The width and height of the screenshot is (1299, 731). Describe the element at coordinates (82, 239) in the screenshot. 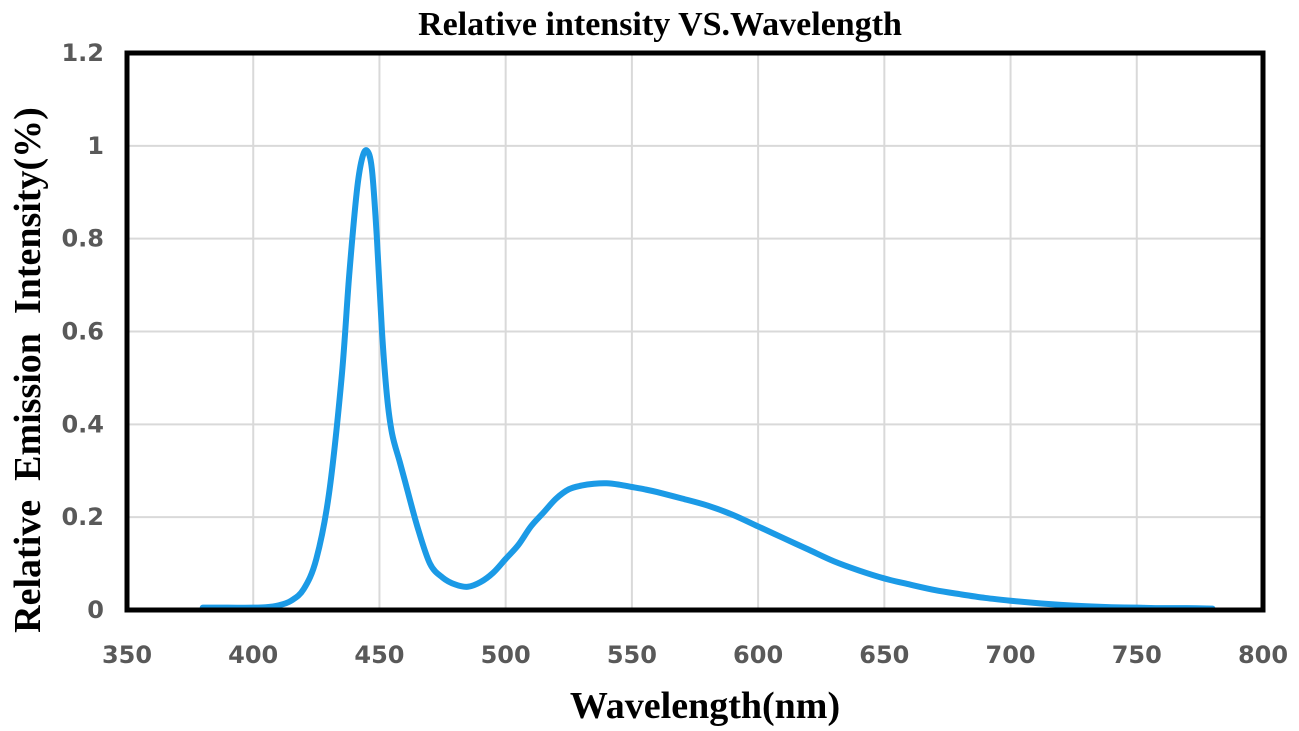

I see `y-tick-label: 0.8` at that location.